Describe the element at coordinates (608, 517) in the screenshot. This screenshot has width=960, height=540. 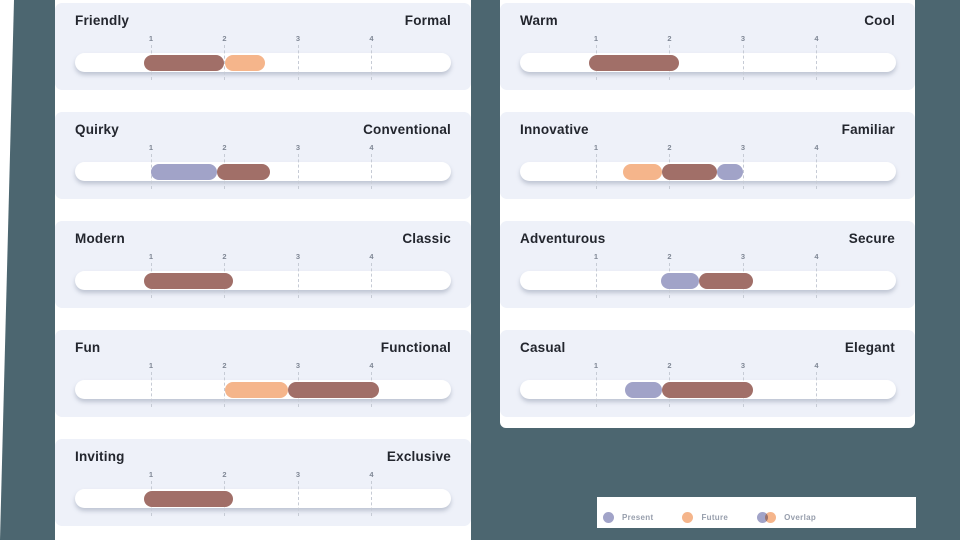
I see `present-dot-icon` at that location.